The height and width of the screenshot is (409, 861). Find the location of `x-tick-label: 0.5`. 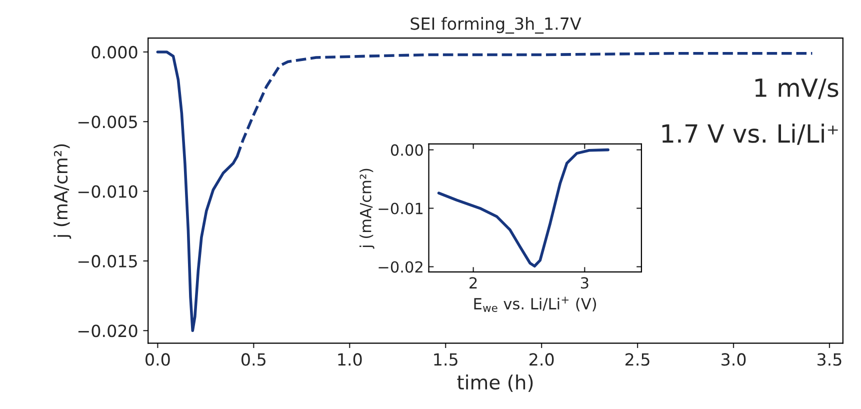

x-tick-label: 0.5 is located at coordinates (254, 359).